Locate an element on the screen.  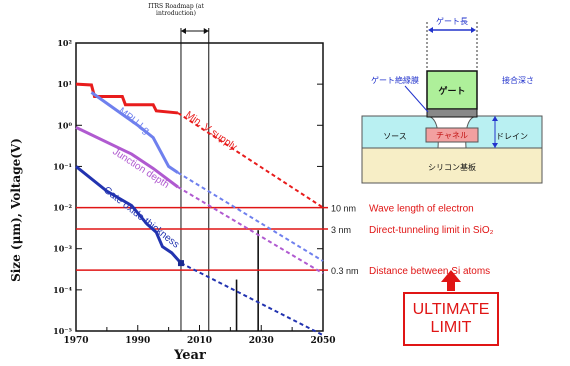
x-tick-label: 2030 is located at coordinates (261, 341).